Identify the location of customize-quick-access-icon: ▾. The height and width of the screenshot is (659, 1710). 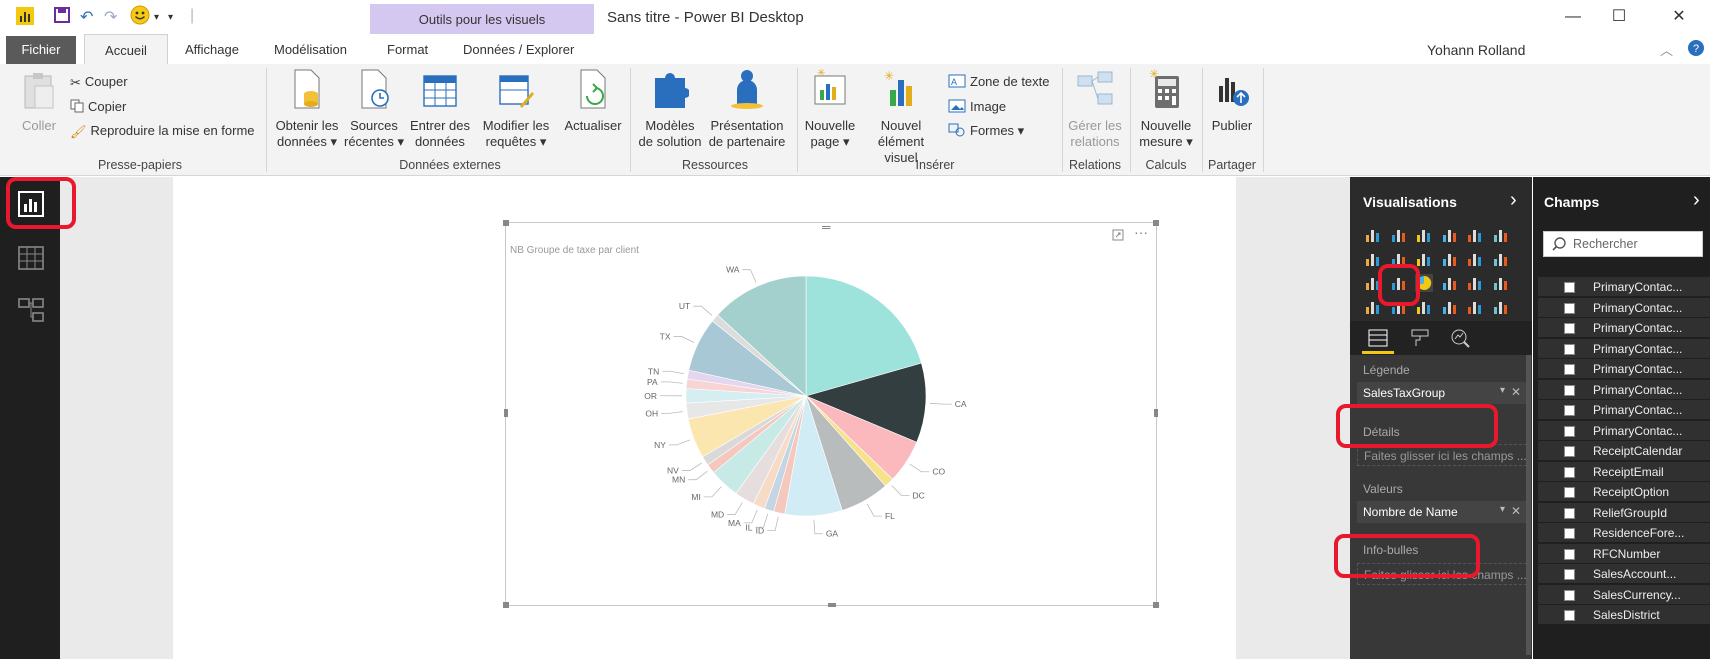
(171, 17).